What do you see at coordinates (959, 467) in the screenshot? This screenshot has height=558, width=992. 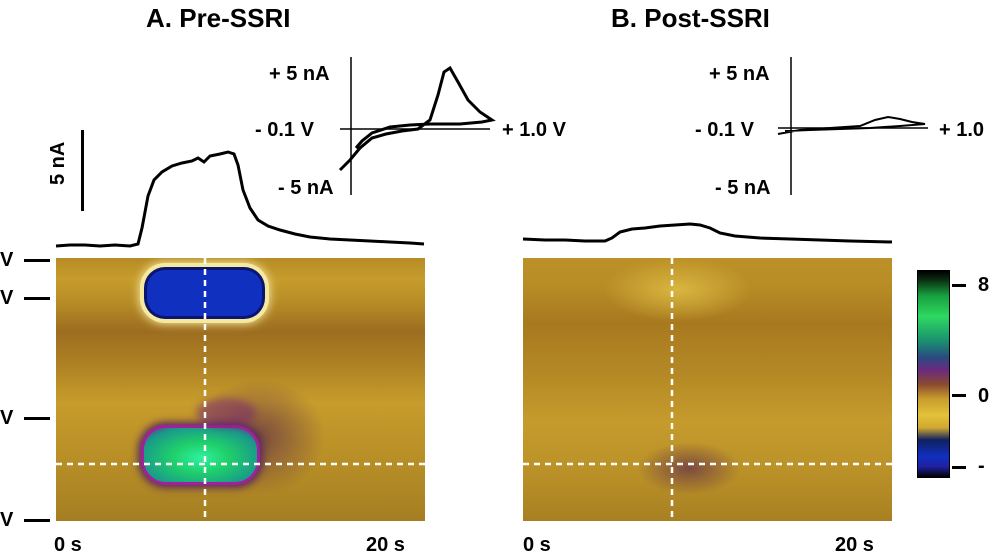 I see `colorbar-tick-bottom` at bounding box center [959, 467].